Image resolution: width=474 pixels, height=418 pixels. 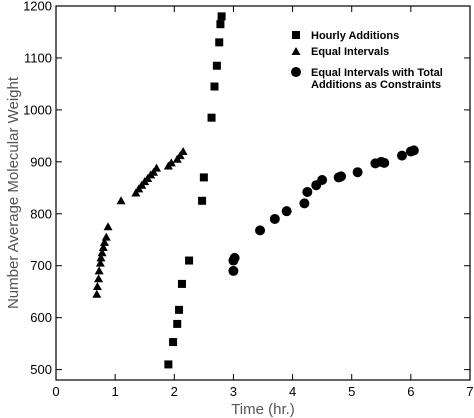 I want to click on x-tick-label: 0, so click(x=55, y=391).